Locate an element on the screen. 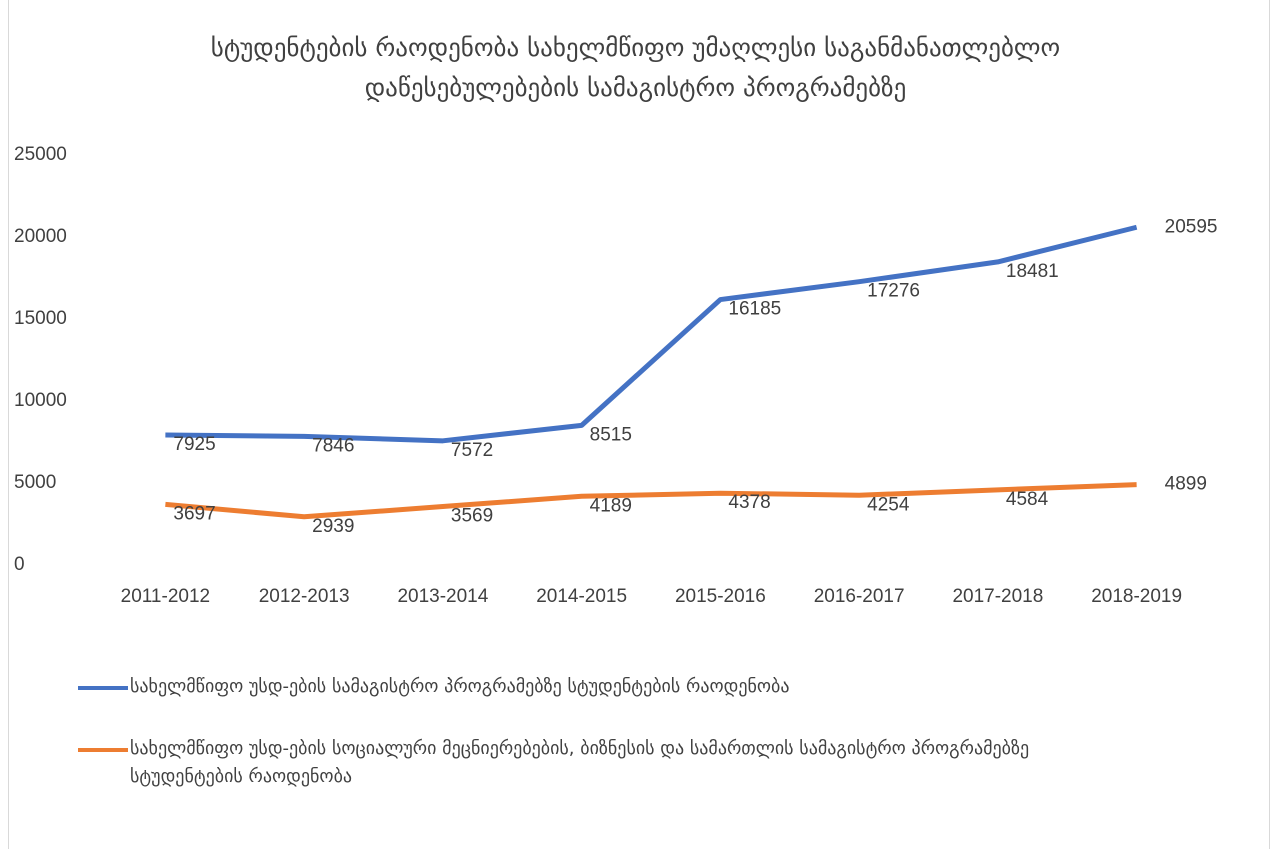  x-tick-label: 2014-2015 is located at coordinates (581, 596).